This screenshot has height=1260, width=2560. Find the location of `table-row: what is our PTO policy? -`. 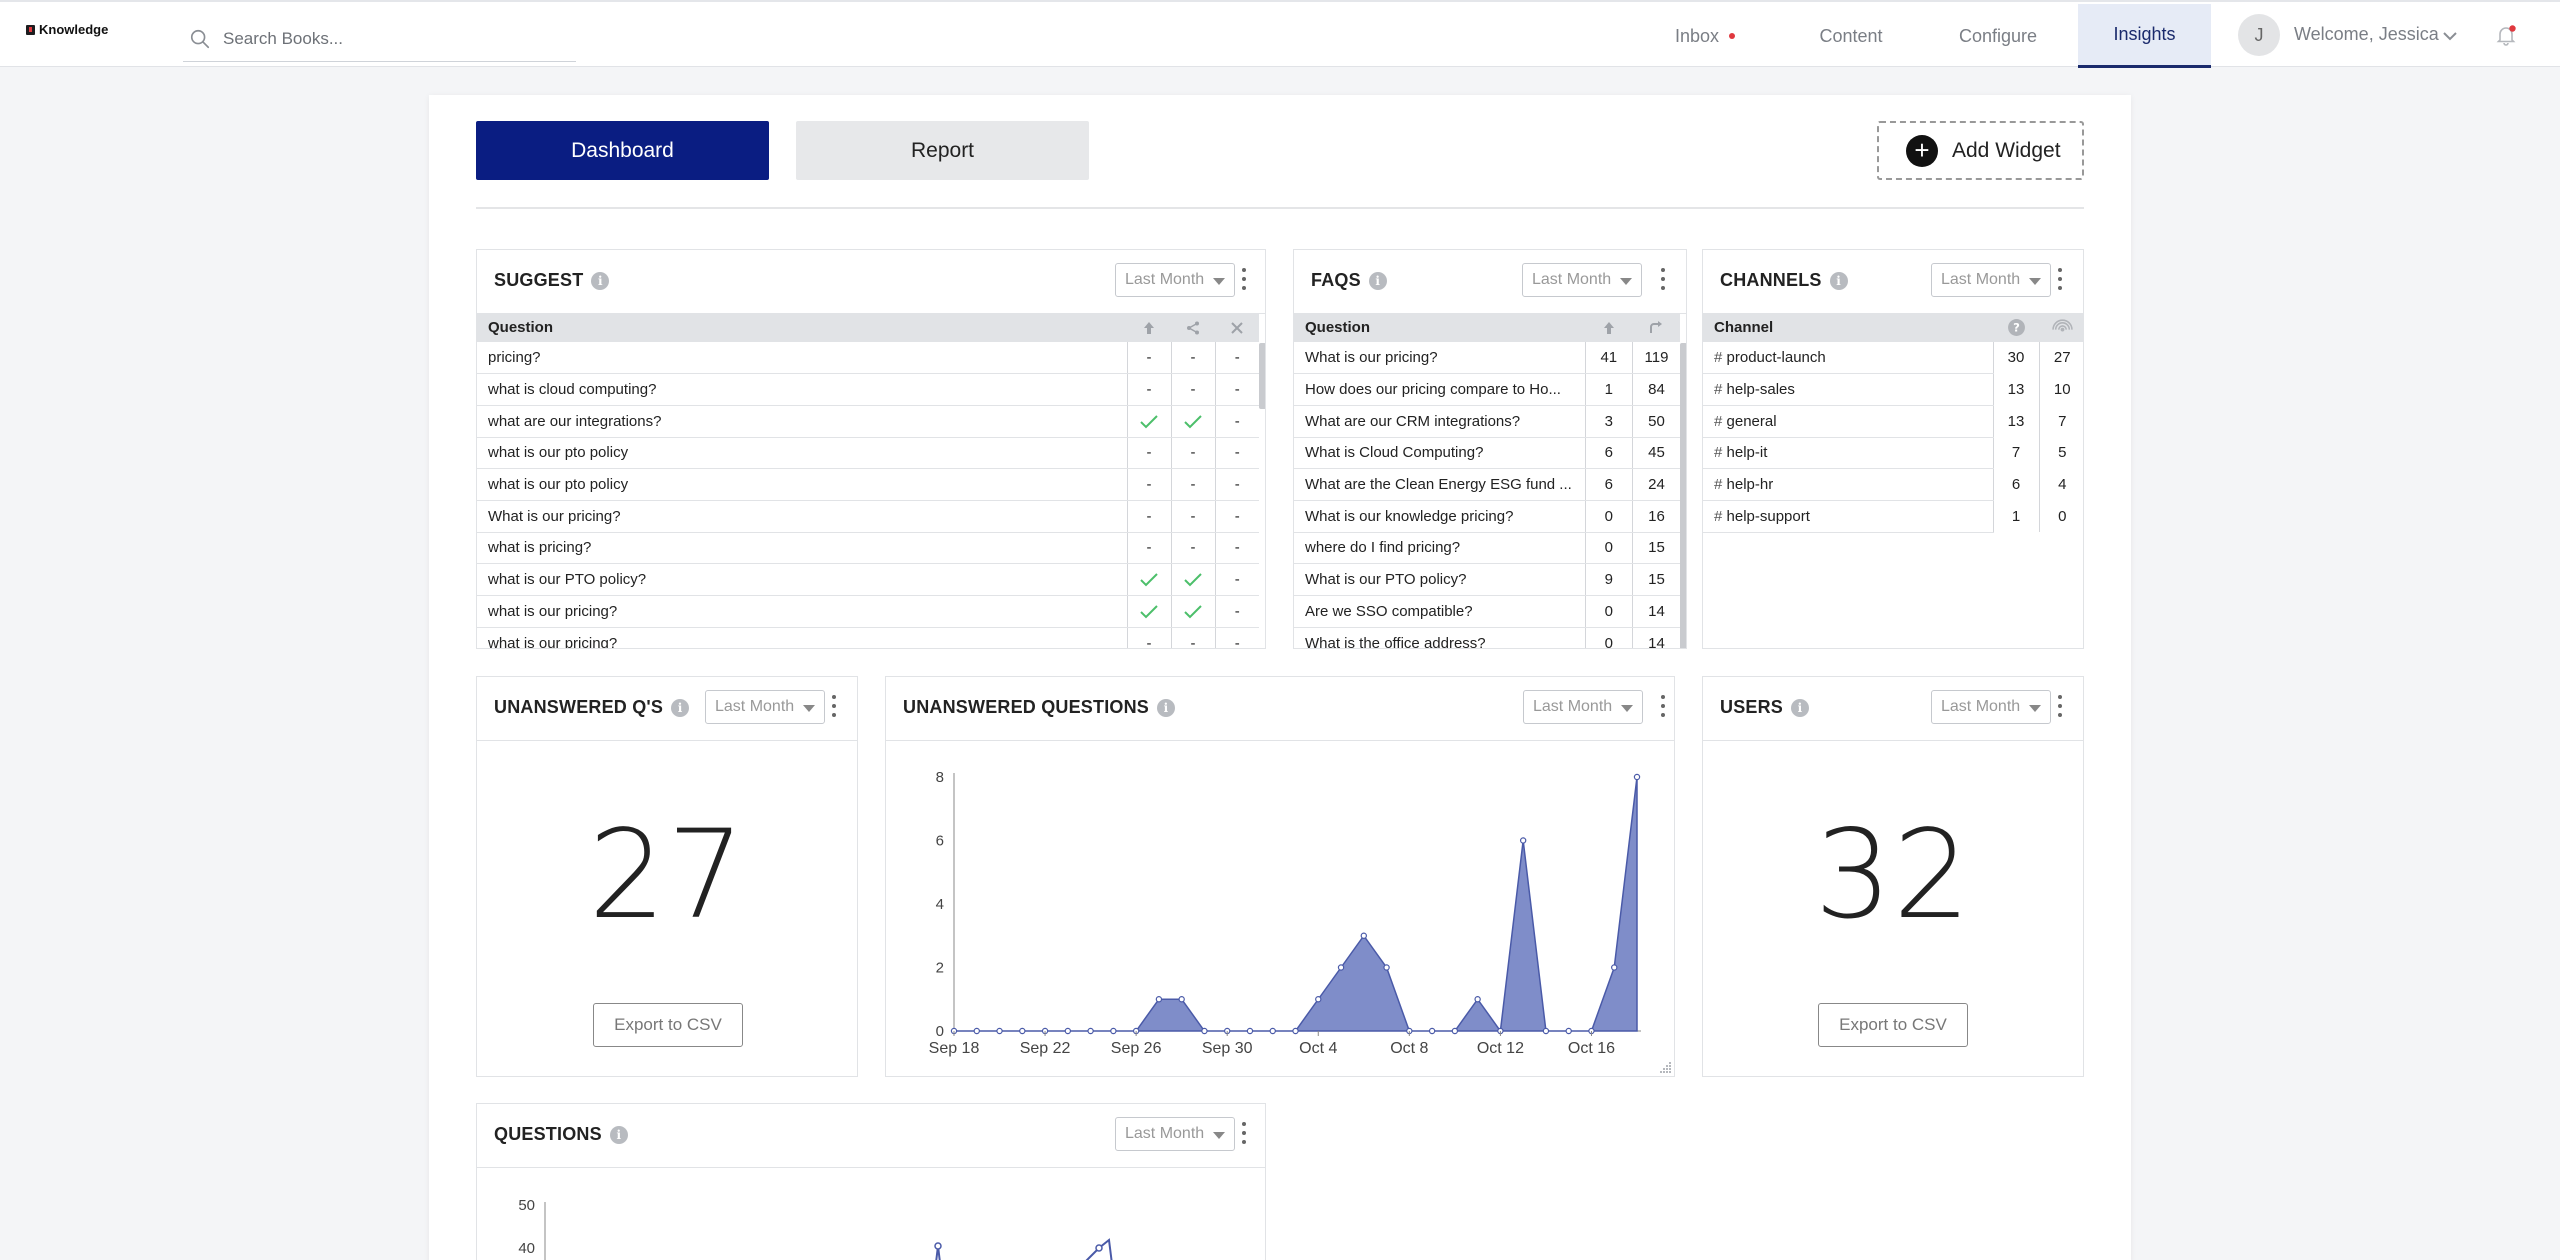

table-row: what is our PTO policy? - is located at coordinates (868, 579).